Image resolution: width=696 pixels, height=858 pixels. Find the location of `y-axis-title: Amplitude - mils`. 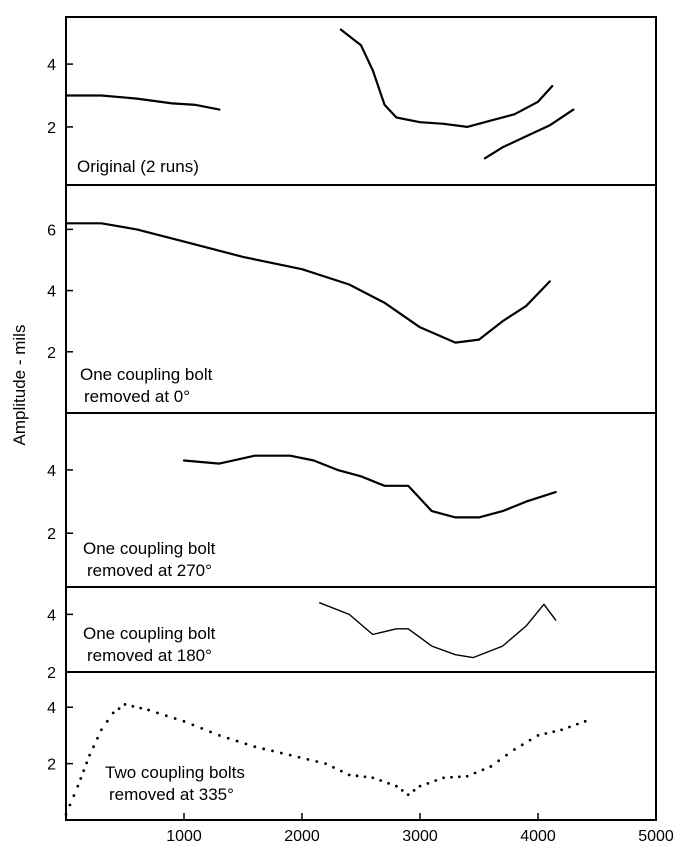

y-axis-title: Amplitude - mils is located at coordinates (19, 385).